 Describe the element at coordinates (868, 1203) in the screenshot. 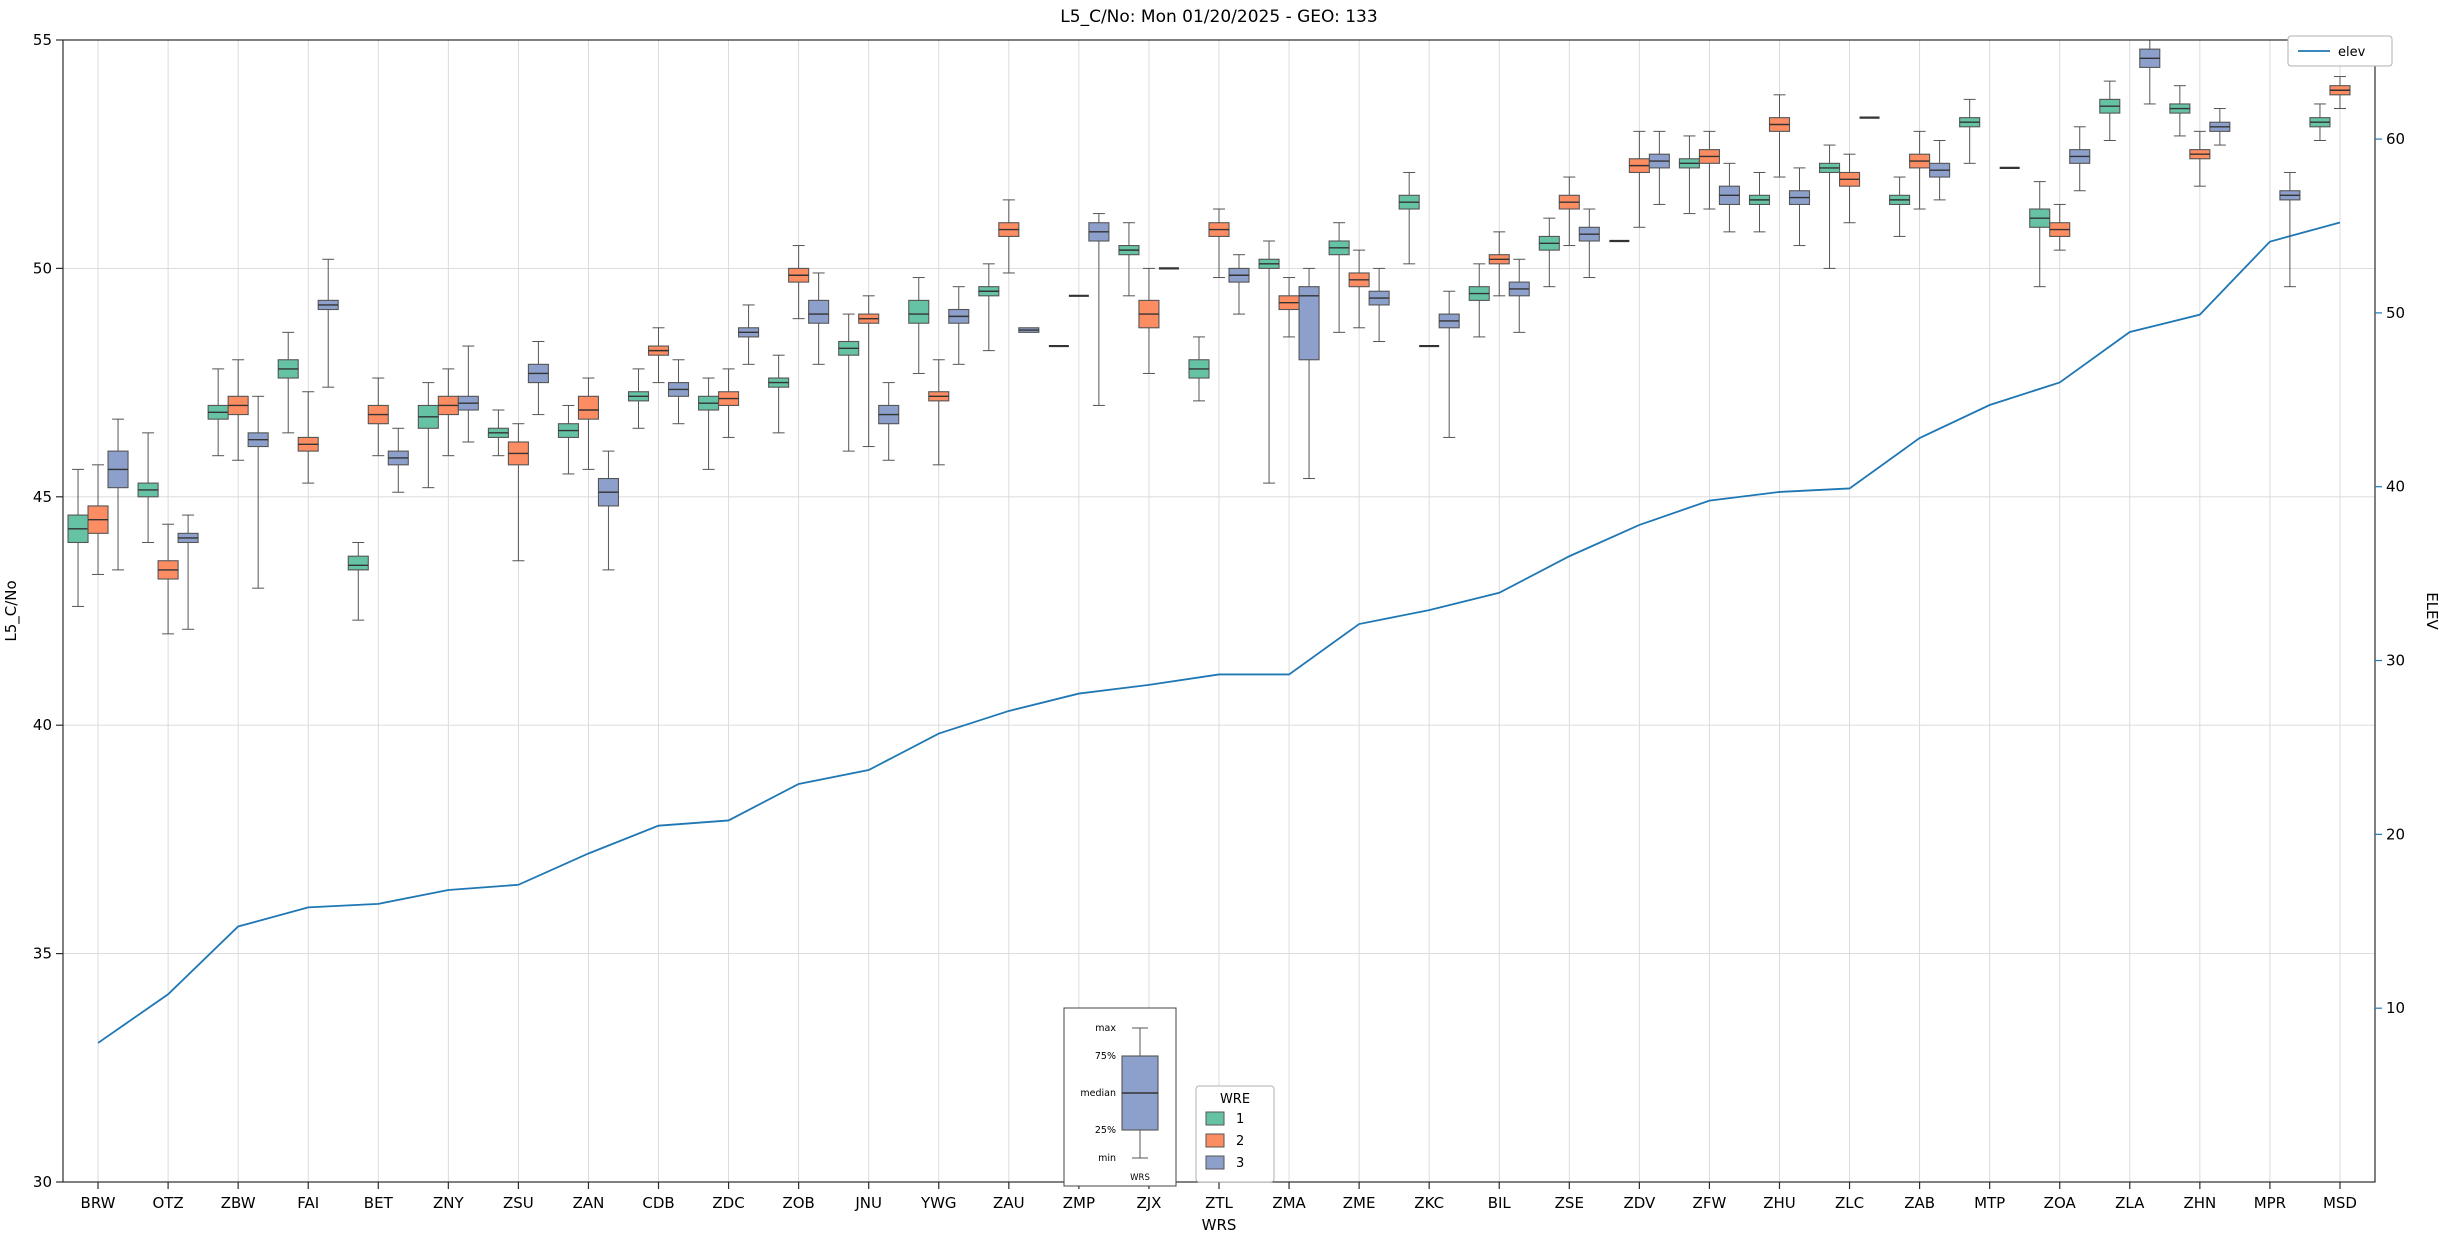

I see `x-tick-label: JNU` at that location.